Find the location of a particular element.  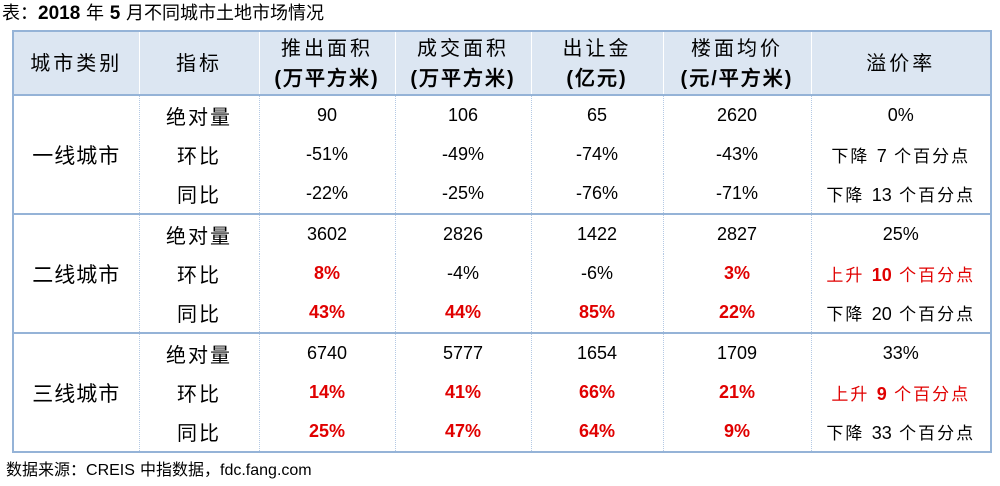

latin-run: 25% is located at coordinates (900, 234).